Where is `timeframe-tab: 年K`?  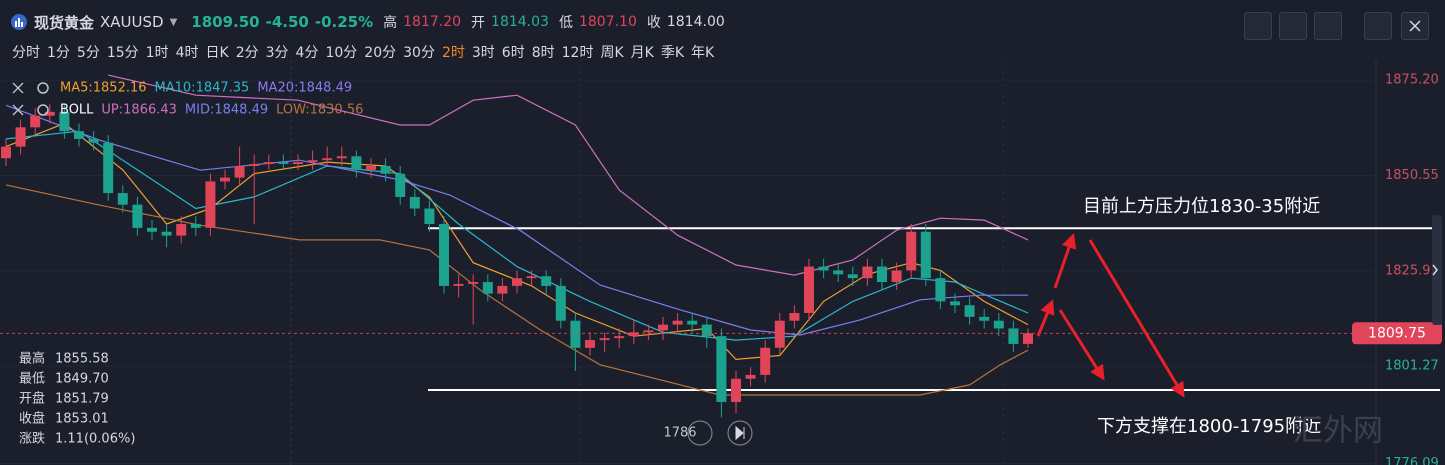 timeframe-tab: 年K is located at coordinates (703, 53).